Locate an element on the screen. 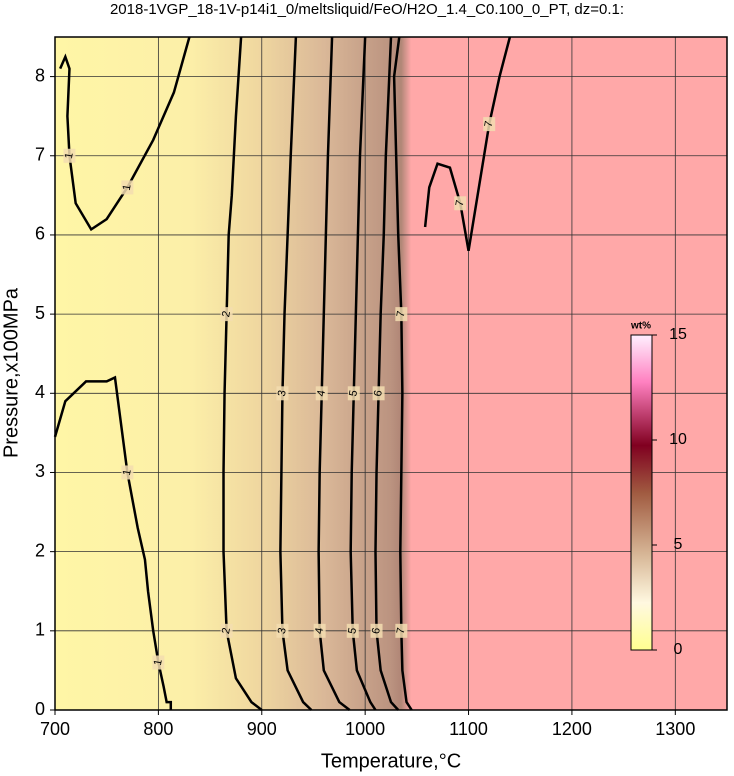 The width and height of the screenshot is (734, 776). x-tick-label: 800 is located at coordinates (158, 729).